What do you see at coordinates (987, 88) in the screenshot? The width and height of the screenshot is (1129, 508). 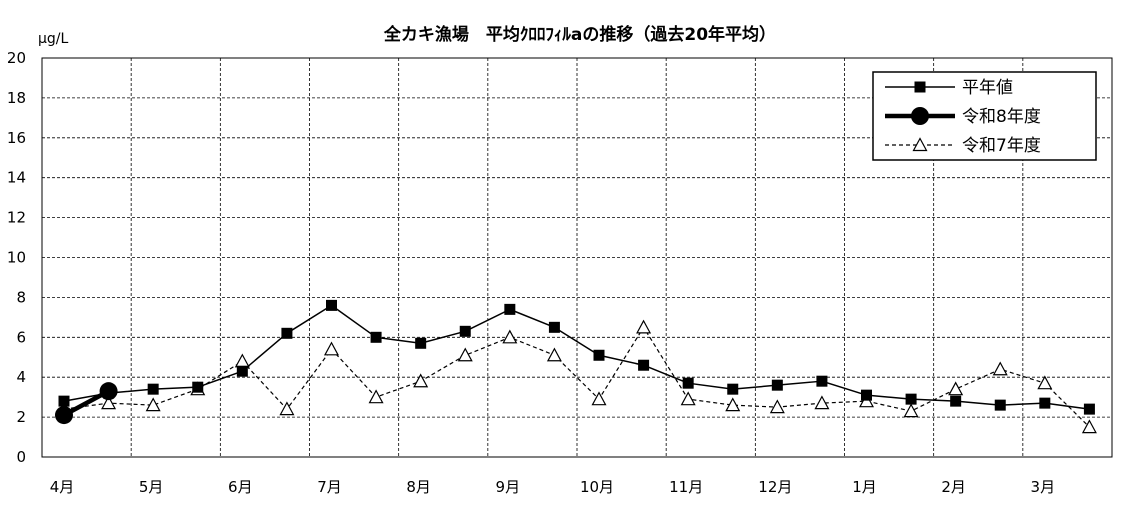 I see `legend-label: 平年値` at bounding box center [987, 88].